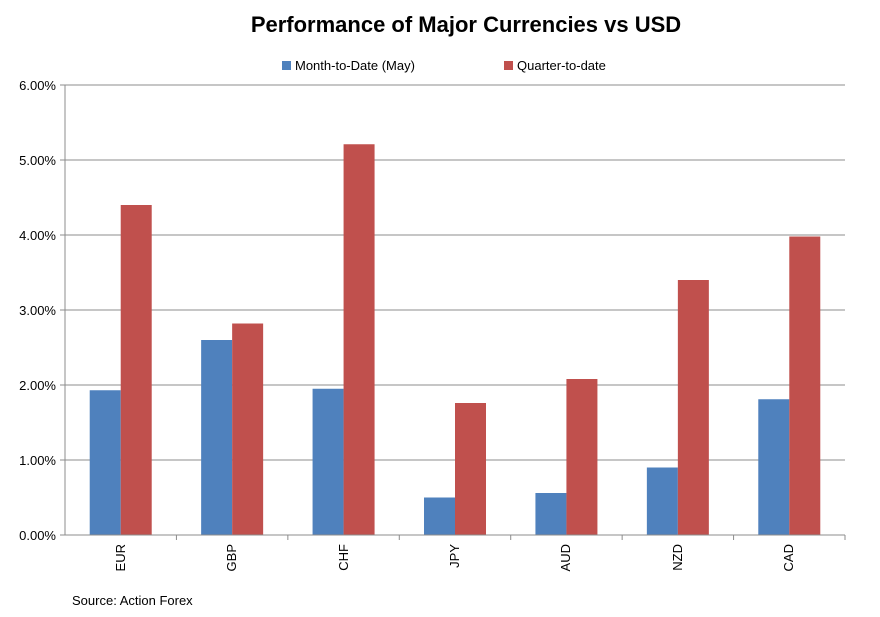 The height and width of the screenshot is (617, 880). Describe the element at coordinates (105, 462) in the screenshot. I see `bar-eur-mtd` at that location.